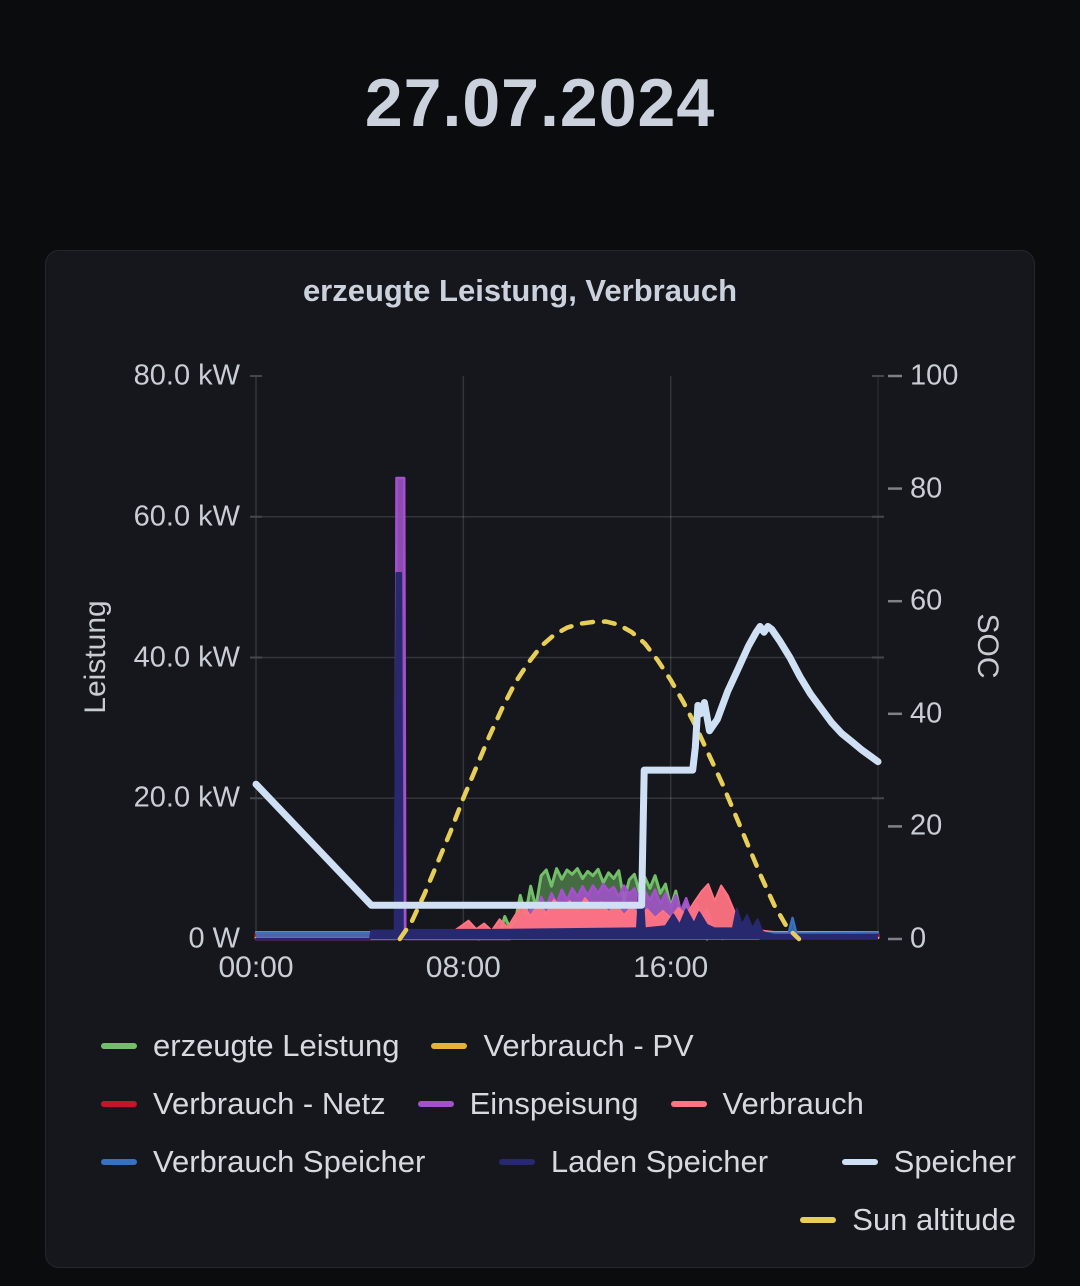  I want to click on series-line-speicher, so click(567, 766).